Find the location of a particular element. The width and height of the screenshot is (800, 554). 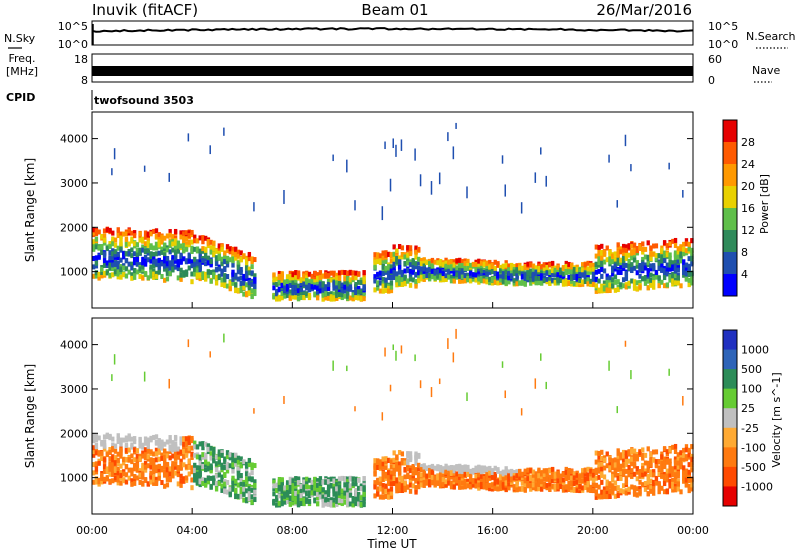

power-sparse-cell is located at coordinates (188, 137).